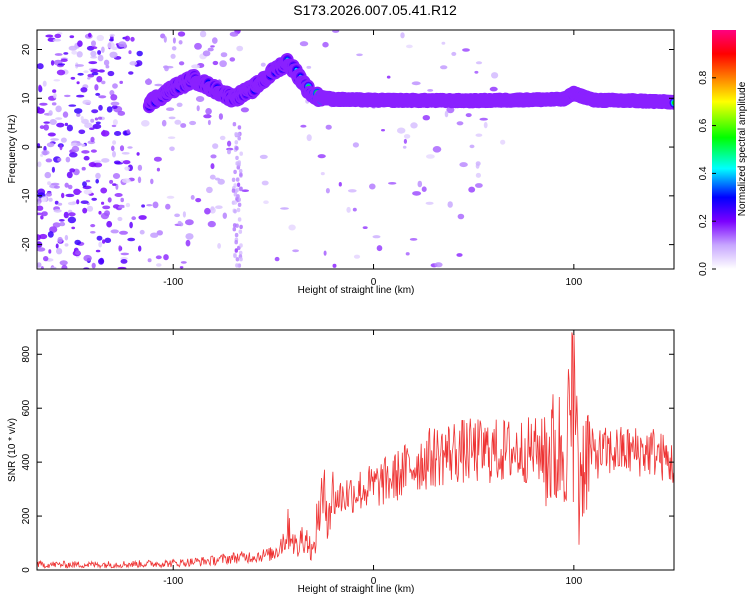 The width and height of the screenshot is (750, 600). Describe the element at coordinates (703, 125) in the screenshot. I see `colorbar-tick-label: 0.6` at that location.